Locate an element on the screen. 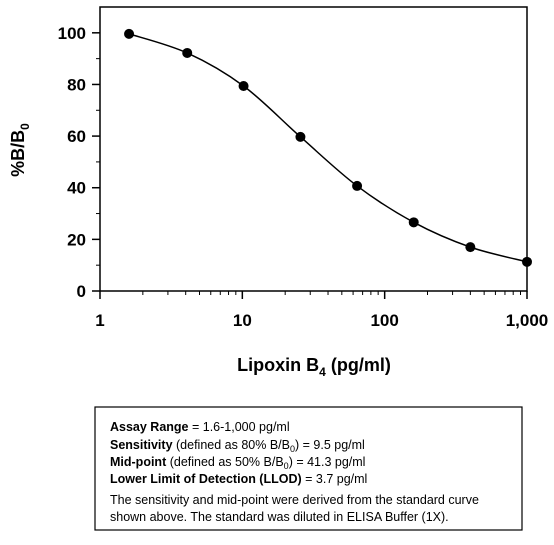 Image resolution: width=554 pixels, height=545 pixels. info-text: (defined as 50% B/B is located at coordinates (224, 462).